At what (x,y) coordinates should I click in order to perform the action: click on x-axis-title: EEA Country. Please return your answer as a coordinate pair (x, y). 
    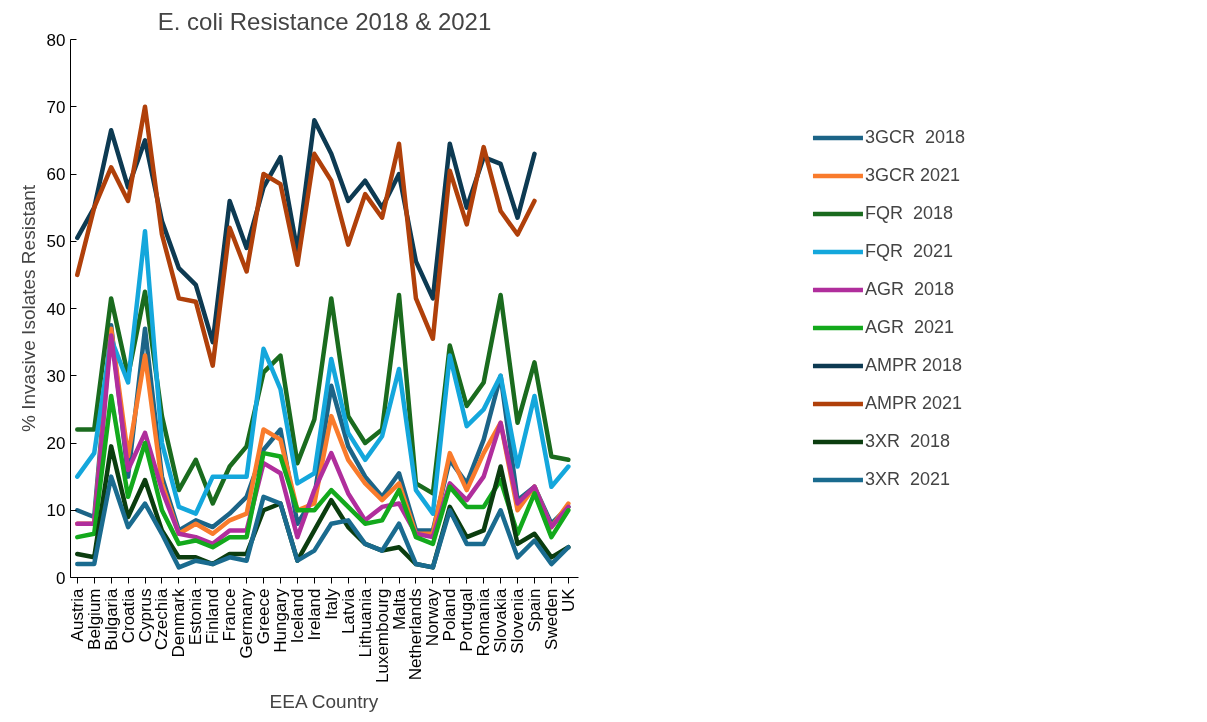
    Looking at the image, I should click on (324, 701).